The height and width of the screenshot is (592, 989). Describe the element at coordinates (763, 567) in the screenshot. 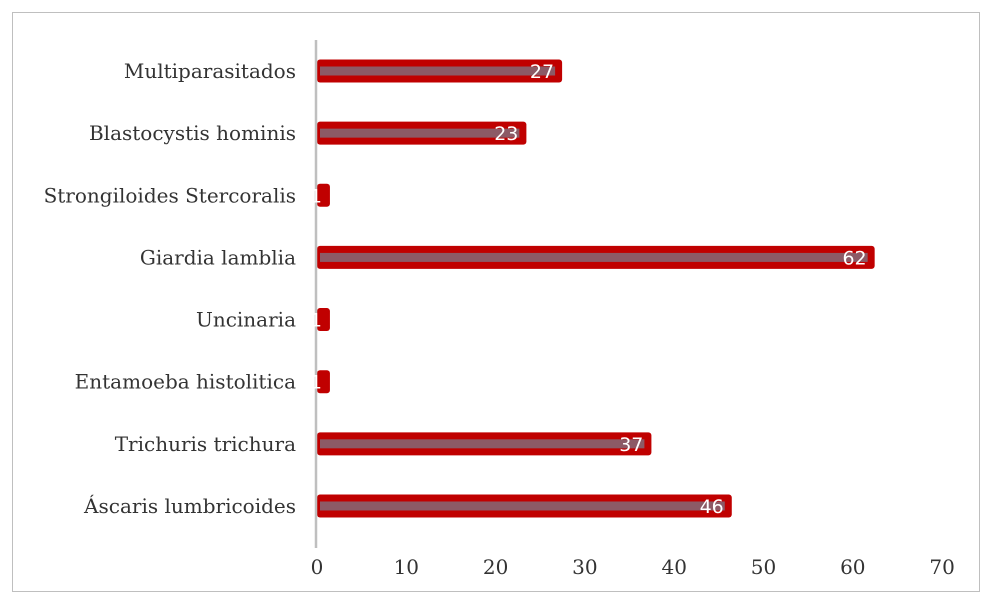

I see `x-tick-label-50: 50` at that location.